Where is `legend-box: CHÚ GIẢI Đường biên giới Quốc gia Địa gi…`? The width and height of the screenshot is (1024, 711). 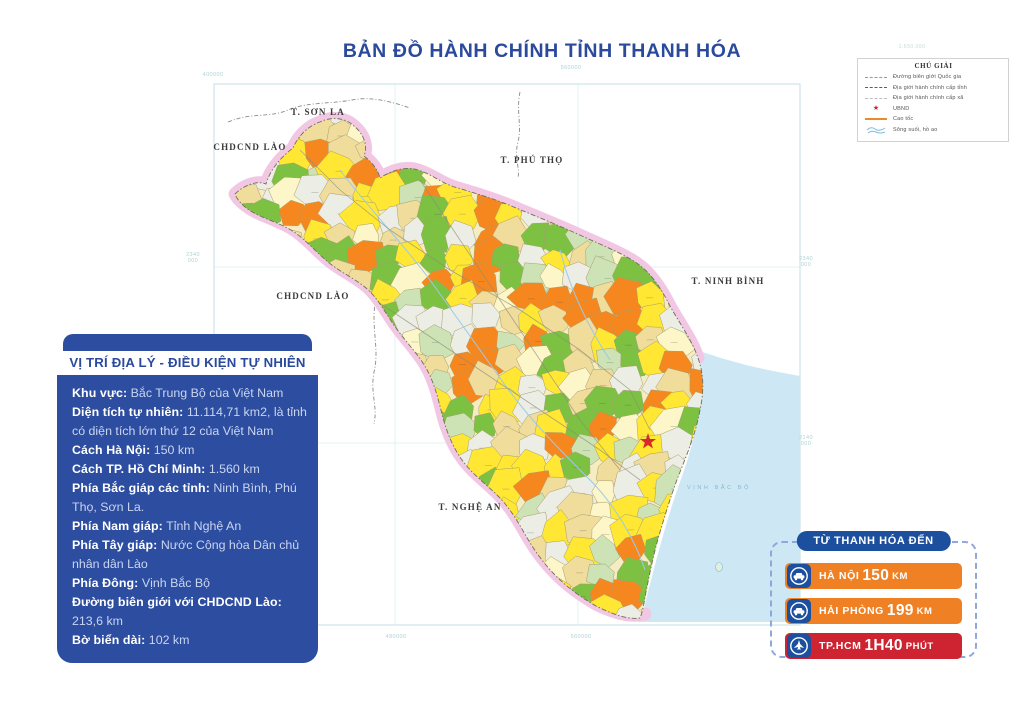
legend-box: CHÚ GIẢI Đường biên giới Quốc gia Địa gi… is located at coordinates (933, 100).